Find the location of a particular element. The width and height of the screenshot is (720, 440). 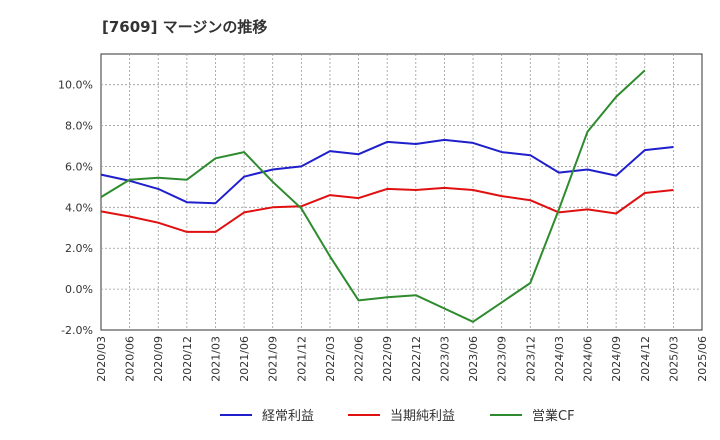

x-tick-label: 2023/03 is located at coordinates (444, 359).